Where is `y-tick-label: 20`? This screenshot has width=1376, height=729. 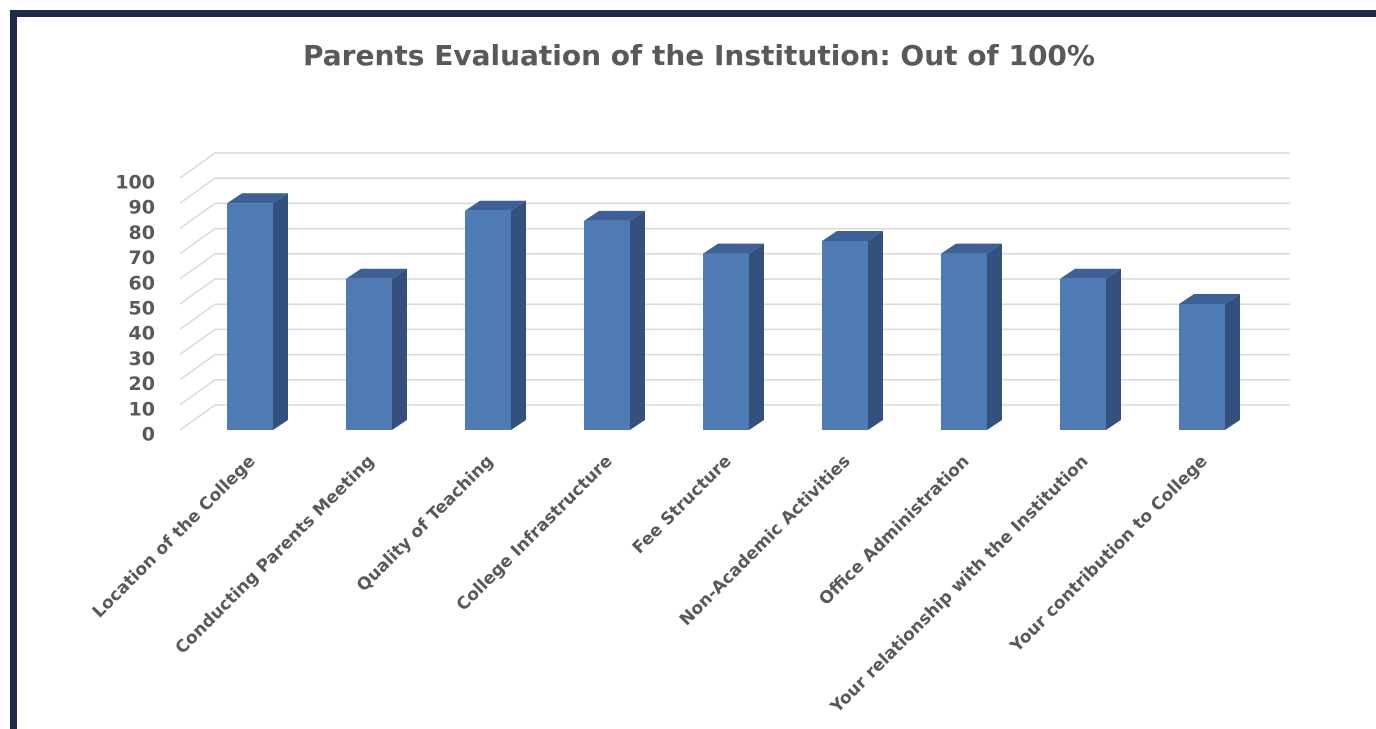
y-tick-label: 20 is located at coordinates (142, 384).